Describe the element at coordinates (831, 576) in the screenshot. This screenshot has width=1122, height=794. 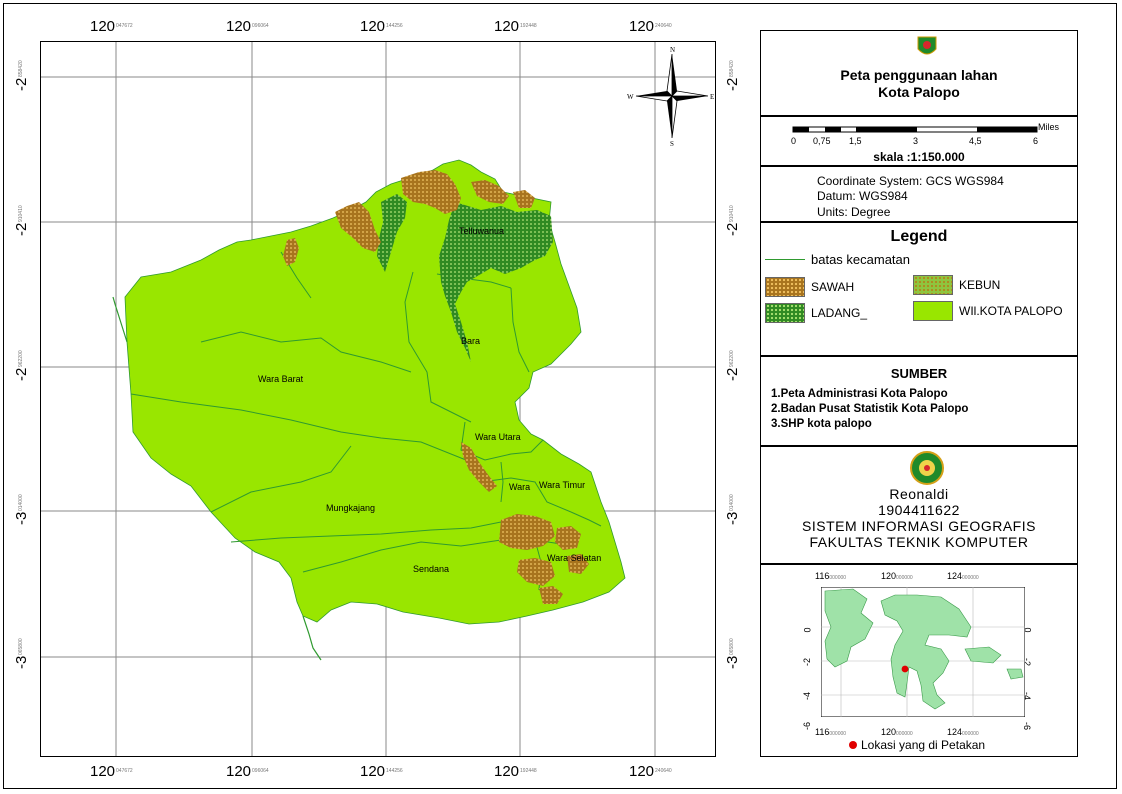
I see `inset-top-tick-1: 116000000` at that location.